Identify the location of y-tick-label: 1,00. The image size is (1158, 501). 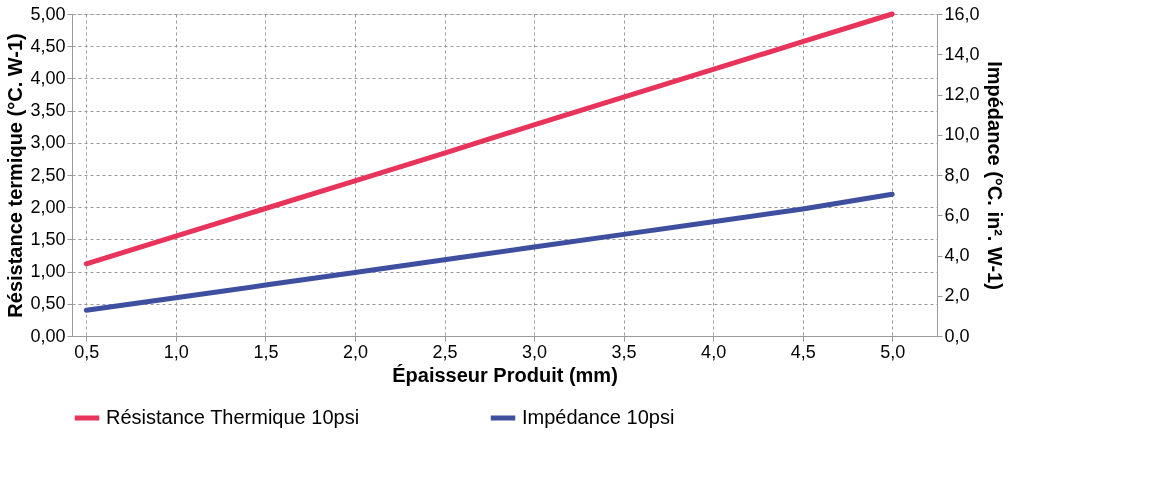
(48, 271).